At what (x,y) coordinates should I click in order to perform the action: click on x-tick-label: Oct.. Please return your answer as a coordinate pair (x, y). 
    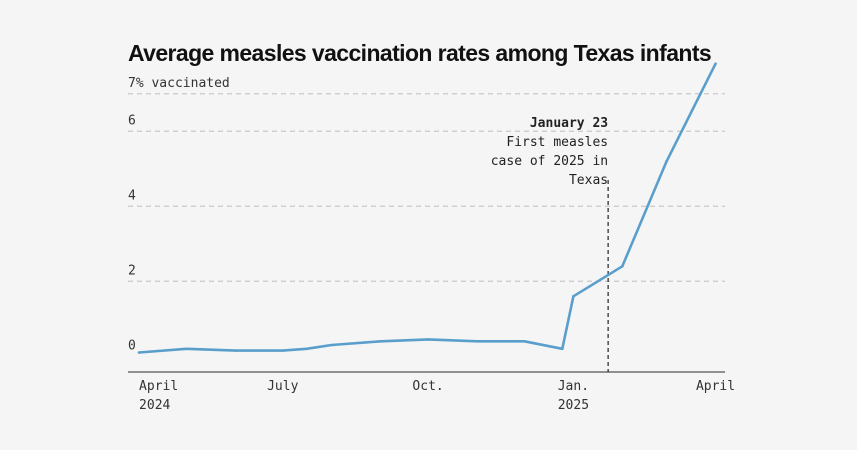
    Looking at the image, I should click on (427, 386).